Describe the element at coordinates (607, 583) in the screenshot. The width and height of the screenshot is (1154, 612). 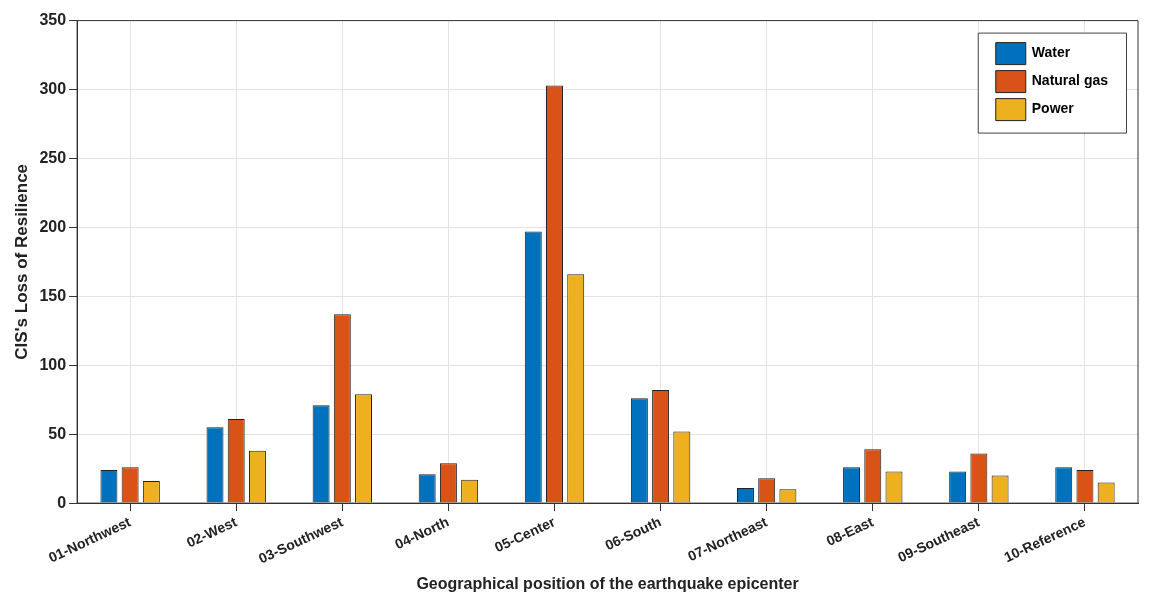
I see `x-axis-title: Geographical position of the earthquake epicenter` at that location.